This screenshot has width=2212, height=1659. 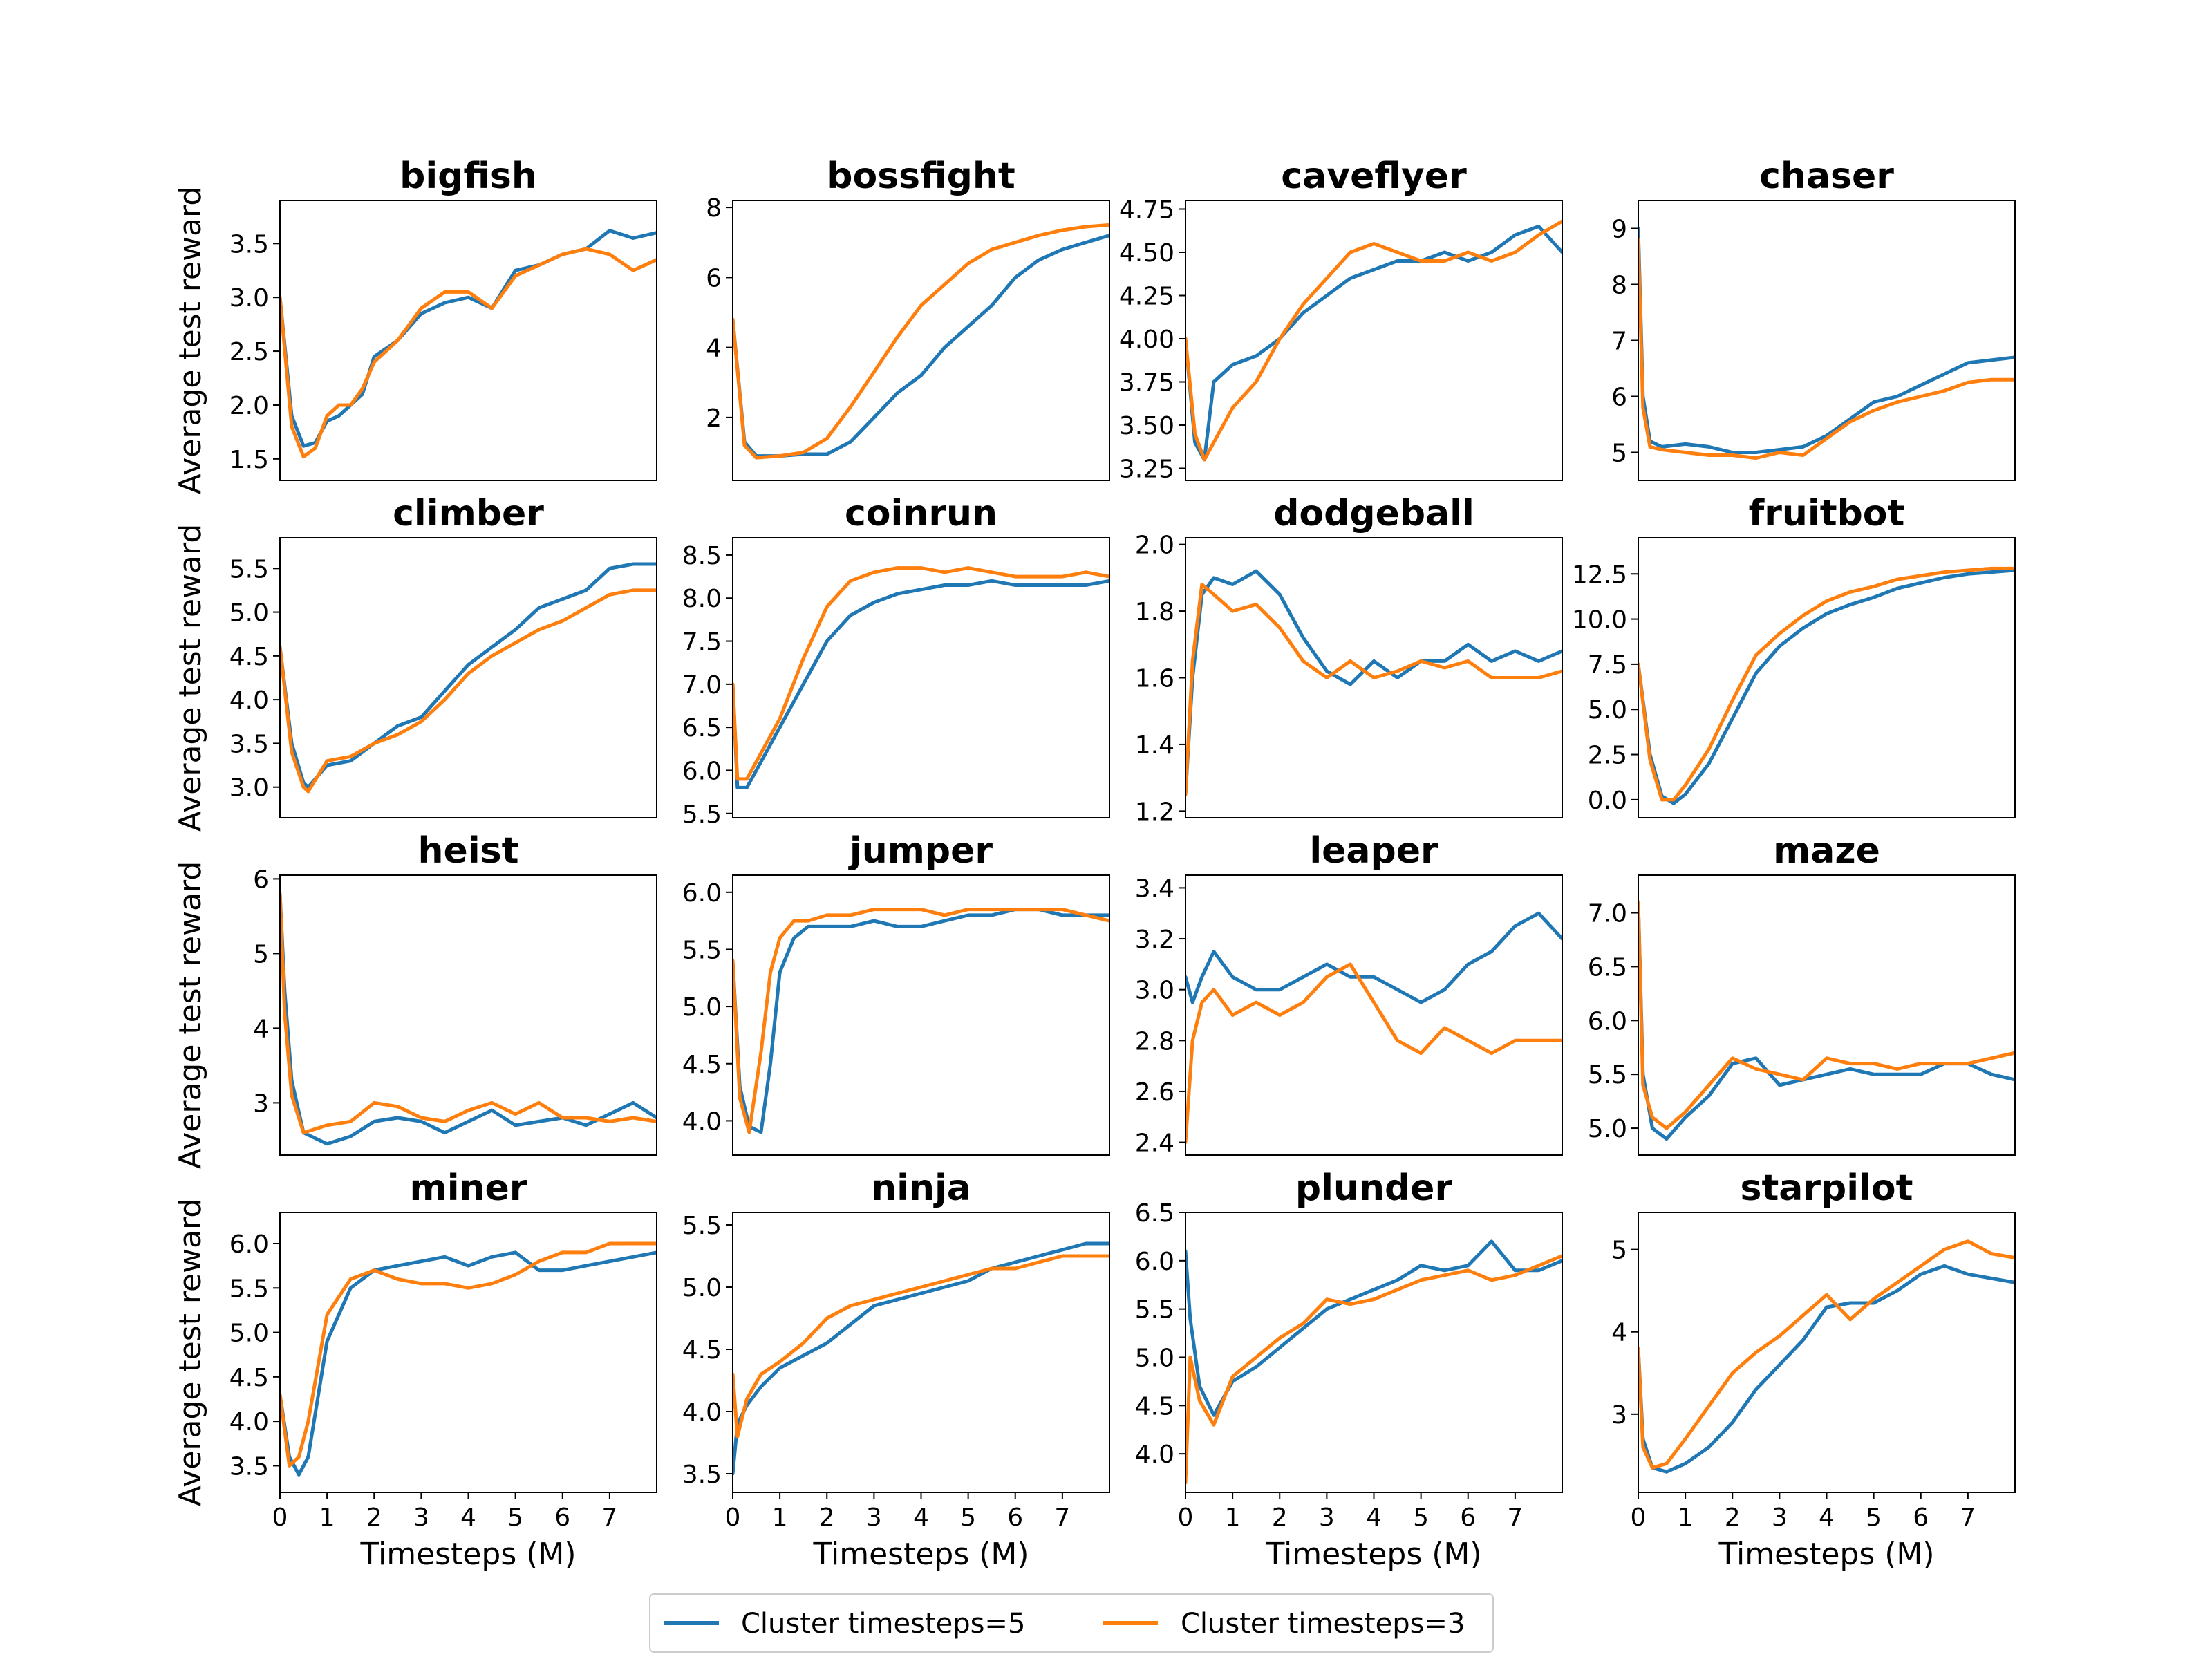 I want to click on y-tick-label: 7.5, so click(x=1607, y=665).